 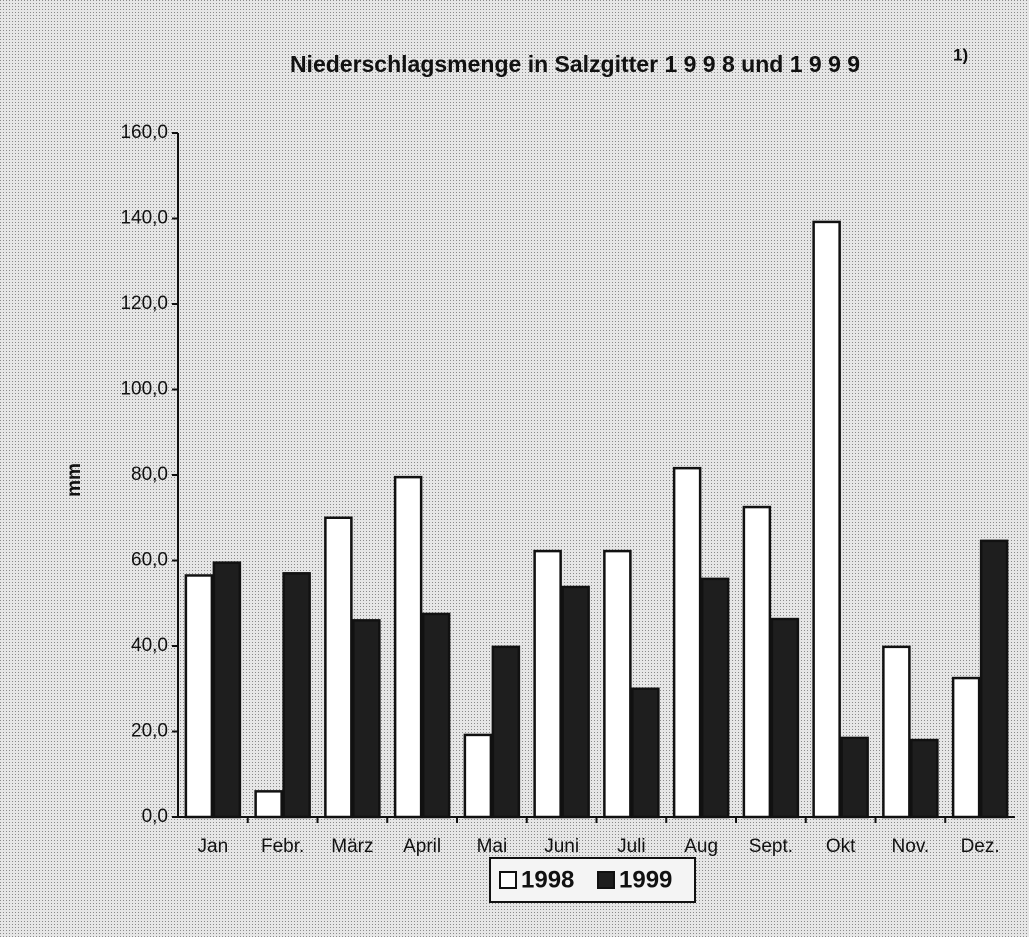 I want to click on y-tick-label: 40,0, so click(x=149, y=645).